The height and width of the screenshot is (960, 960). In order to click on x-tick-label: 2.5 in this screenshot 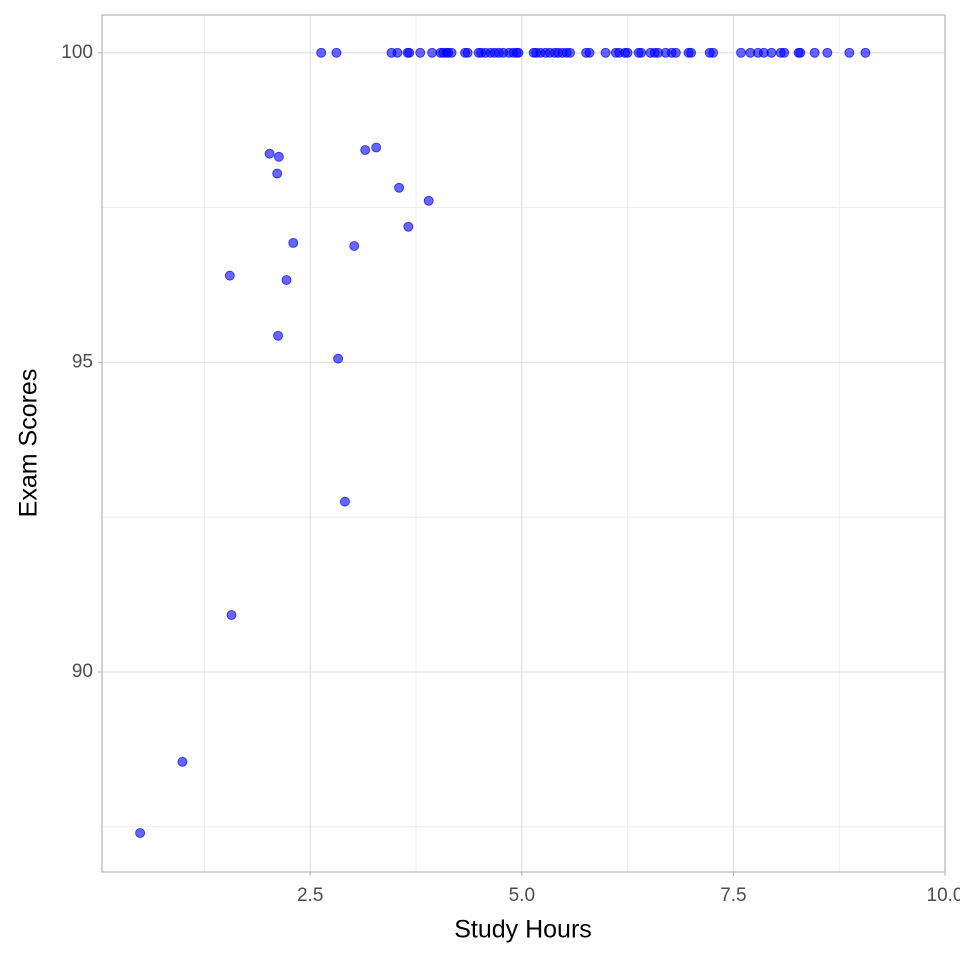, I will do `click(310, 895)`.